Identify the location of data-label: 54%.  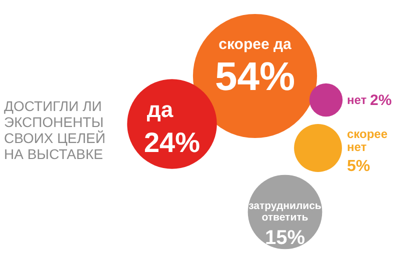
(255, 77).